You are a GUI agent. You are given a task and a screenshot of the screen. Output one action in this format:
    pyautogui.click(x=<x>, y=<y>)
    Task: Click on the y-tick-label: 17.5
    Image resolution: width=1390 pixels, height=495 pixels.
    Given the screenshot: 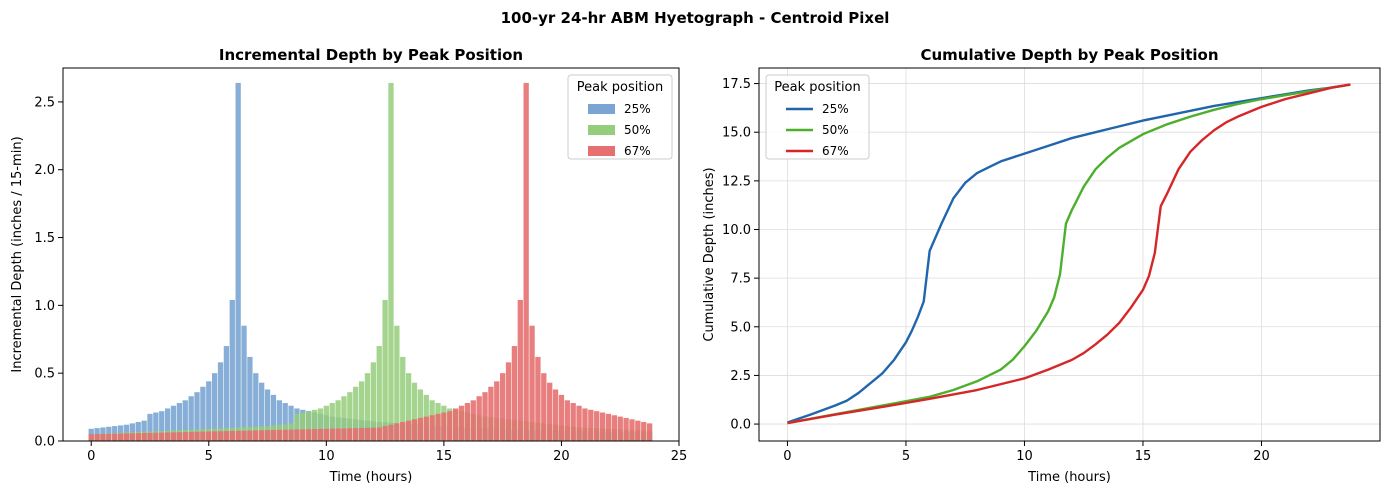 What is the action you would take?
    pyautogui.click(x=736, y=84)
    